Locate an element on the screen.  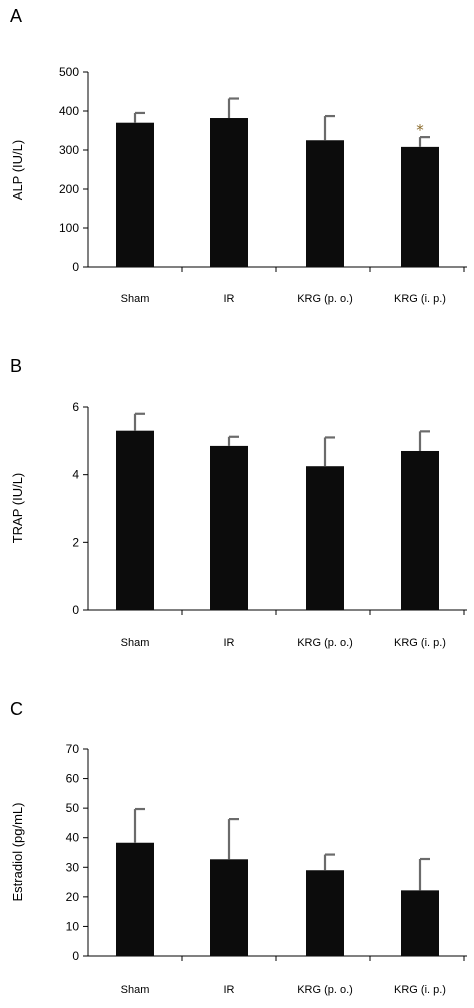
y-tick-label: 400 is located at coordinates (69, 111).